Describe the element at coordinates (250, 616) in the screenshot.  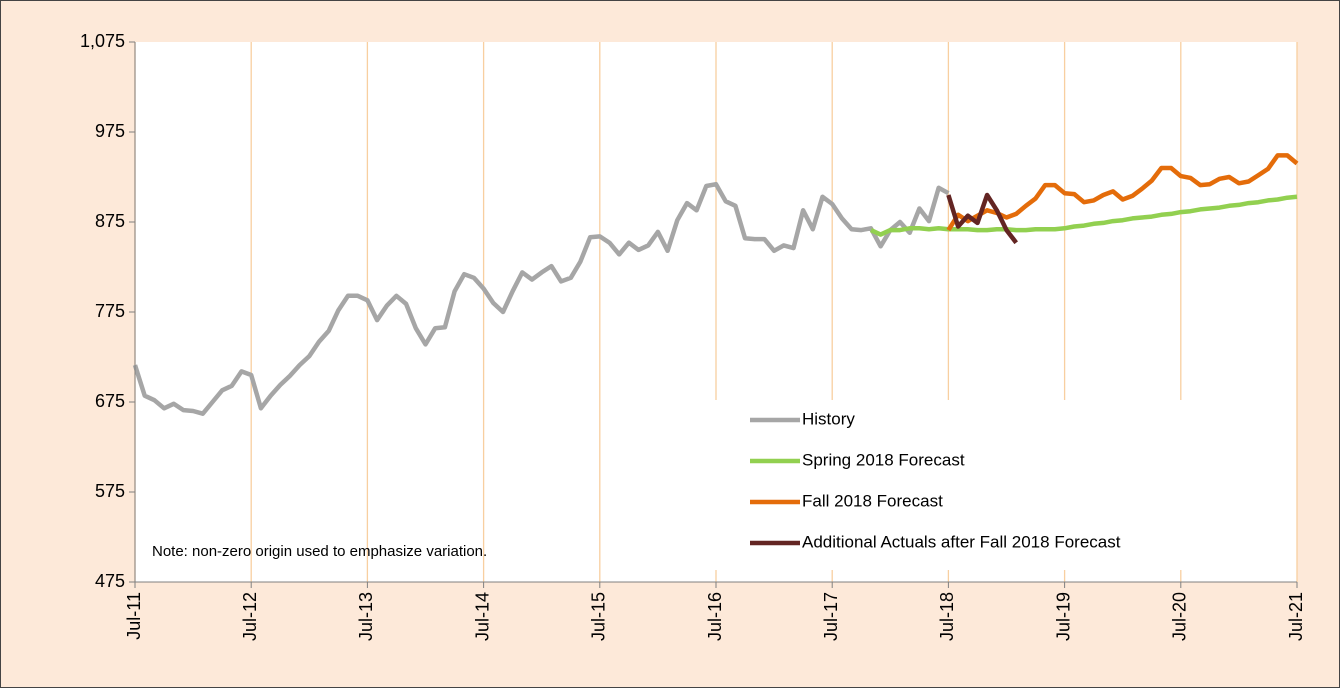
I see `x-tick-label: Jul-12` at that location.